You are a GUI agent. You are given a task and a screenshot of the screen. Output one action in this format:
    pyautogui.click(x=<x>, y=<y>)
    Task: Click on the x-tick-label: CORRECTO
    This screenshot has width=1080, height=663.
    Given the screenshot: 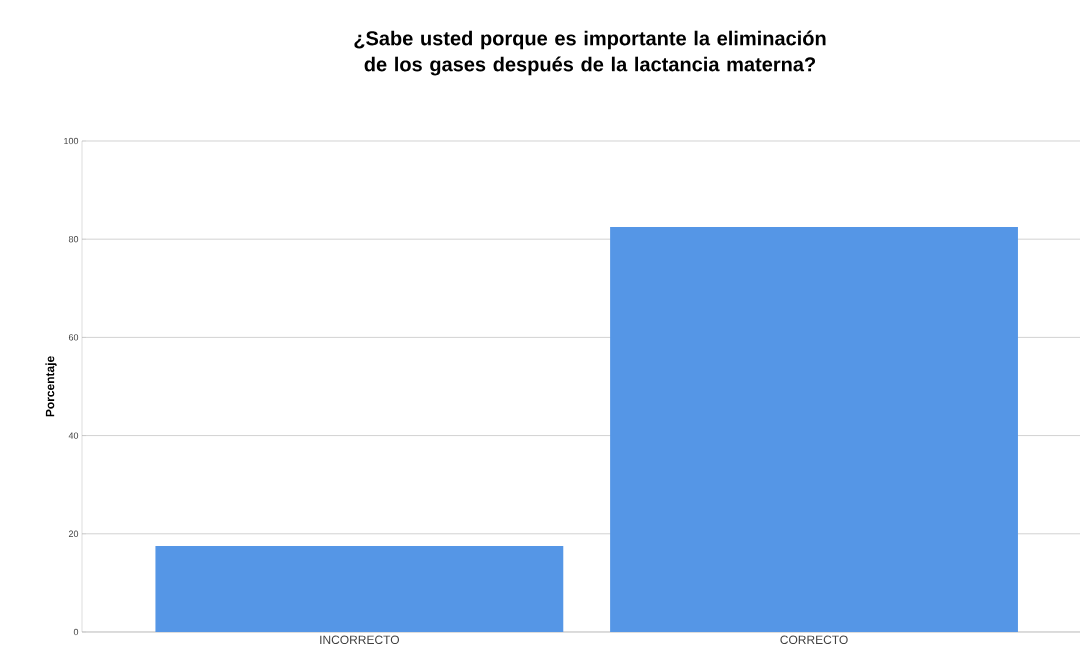 What is the action you would take?
    pyautogui.click(x=814, y=640)
    